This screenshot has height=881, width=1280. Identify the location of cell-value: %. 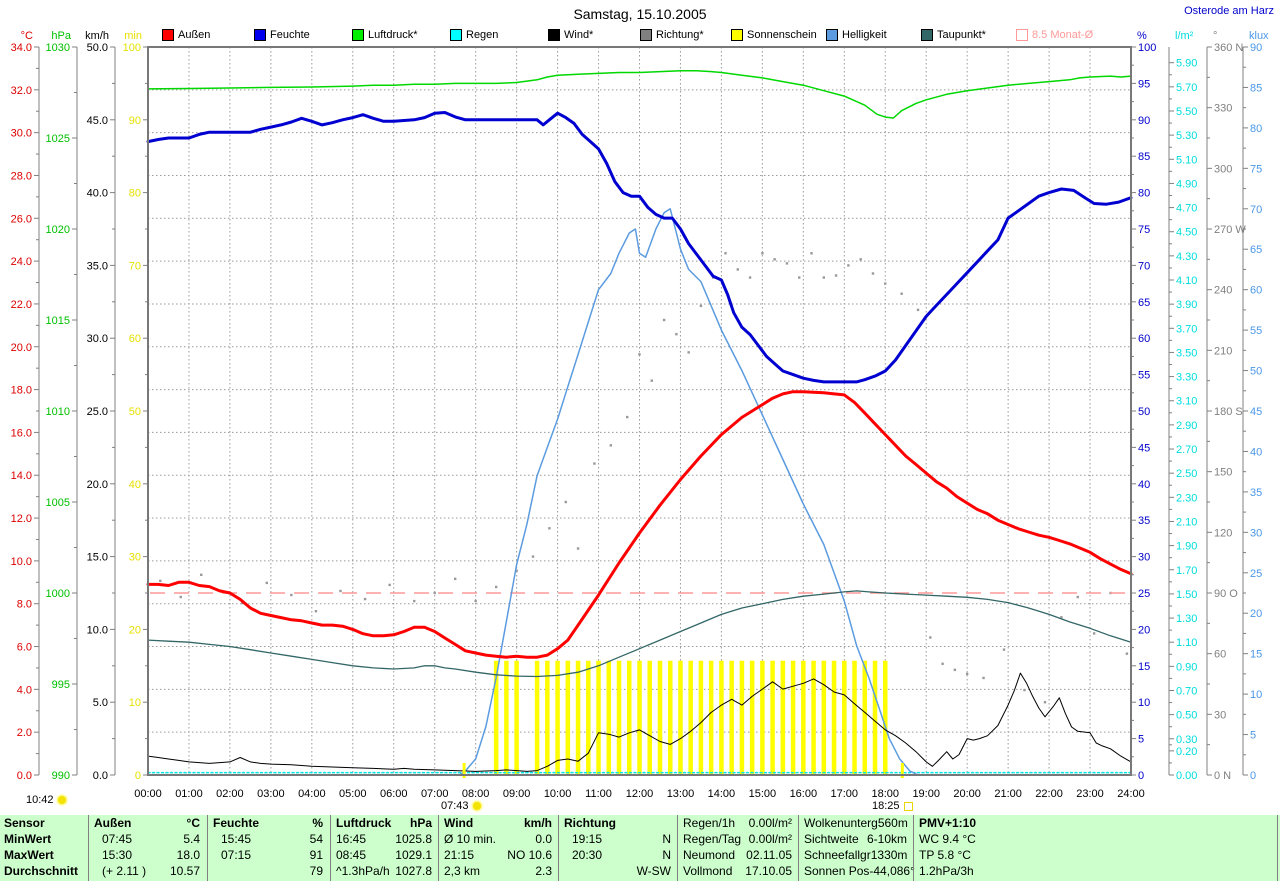
(317, 823).